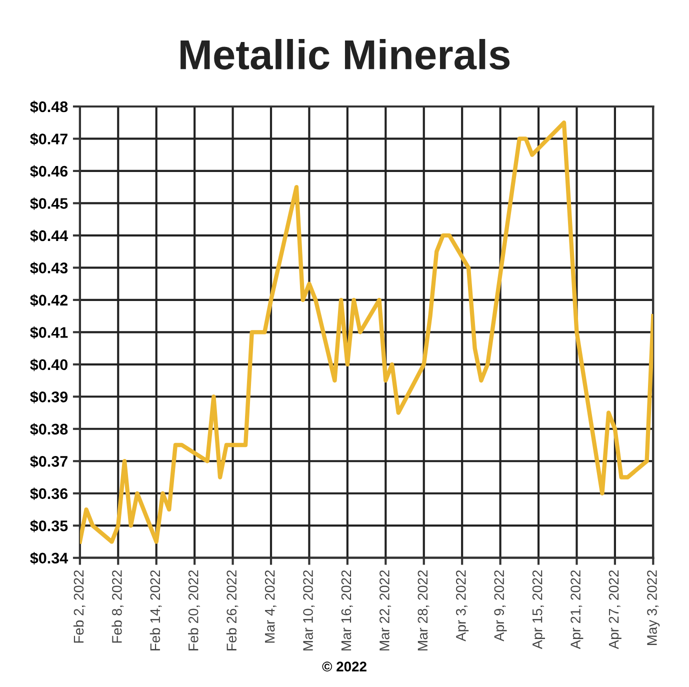 This screenshot has width=689, height=687. What do you see at coordinates (118, 606) in the screenshot?
I see `x-tick-label: Feb 8, 2022` at bounding box center [118, 606].